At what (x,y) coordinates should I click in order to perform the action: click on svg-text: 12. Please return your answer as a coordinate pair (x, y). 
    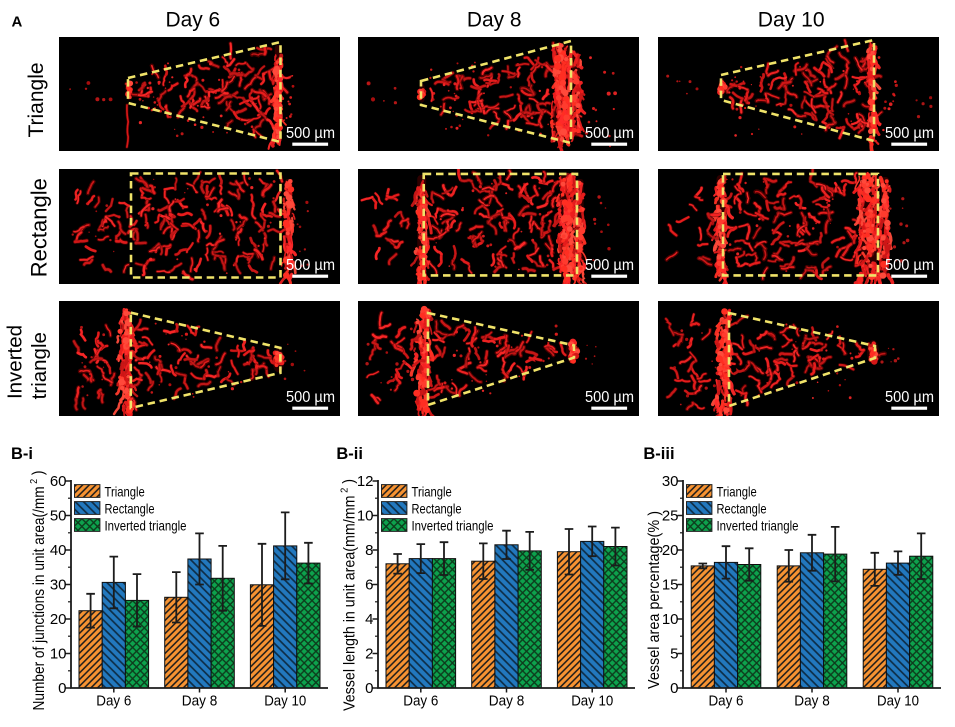
    Looking at the image, I should click on (365, 481).